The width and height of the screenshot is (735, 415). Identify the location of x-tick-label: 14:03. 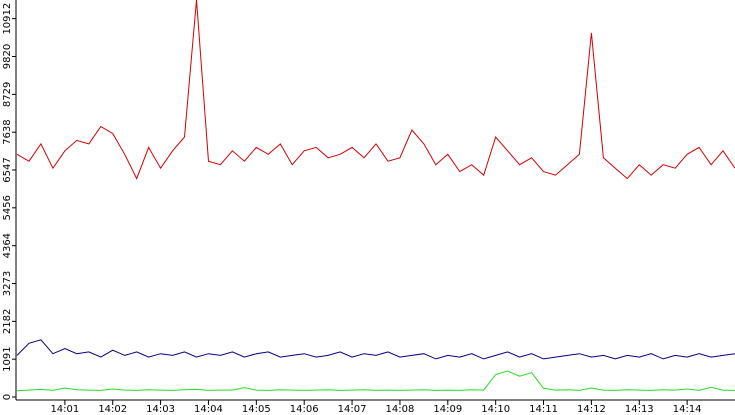
(160, 409).